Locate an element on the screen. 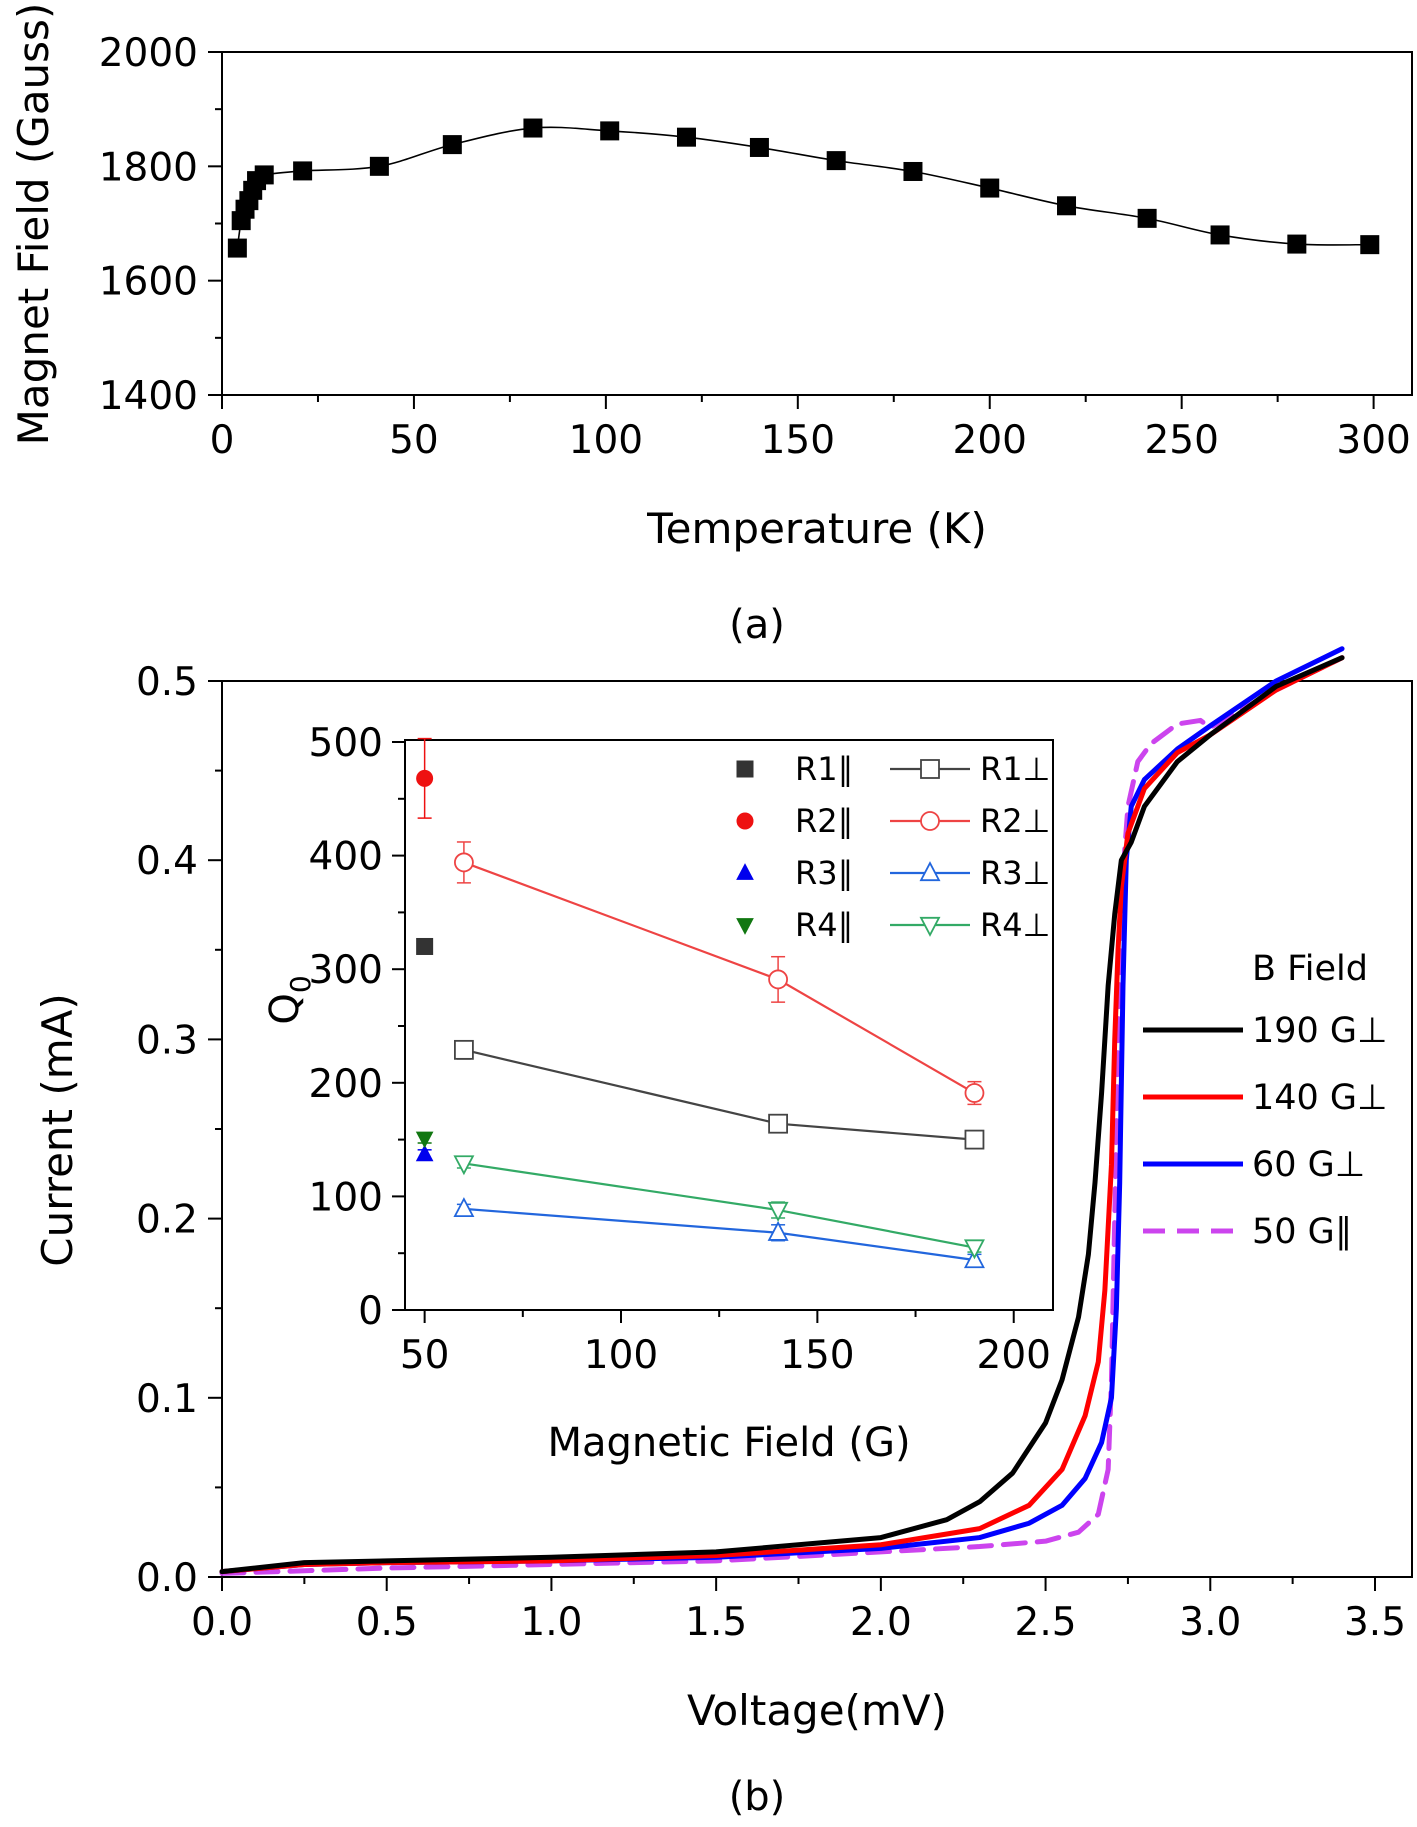 The image size is (1417, 1827). inset-background is located at coordinates (729, 1025).